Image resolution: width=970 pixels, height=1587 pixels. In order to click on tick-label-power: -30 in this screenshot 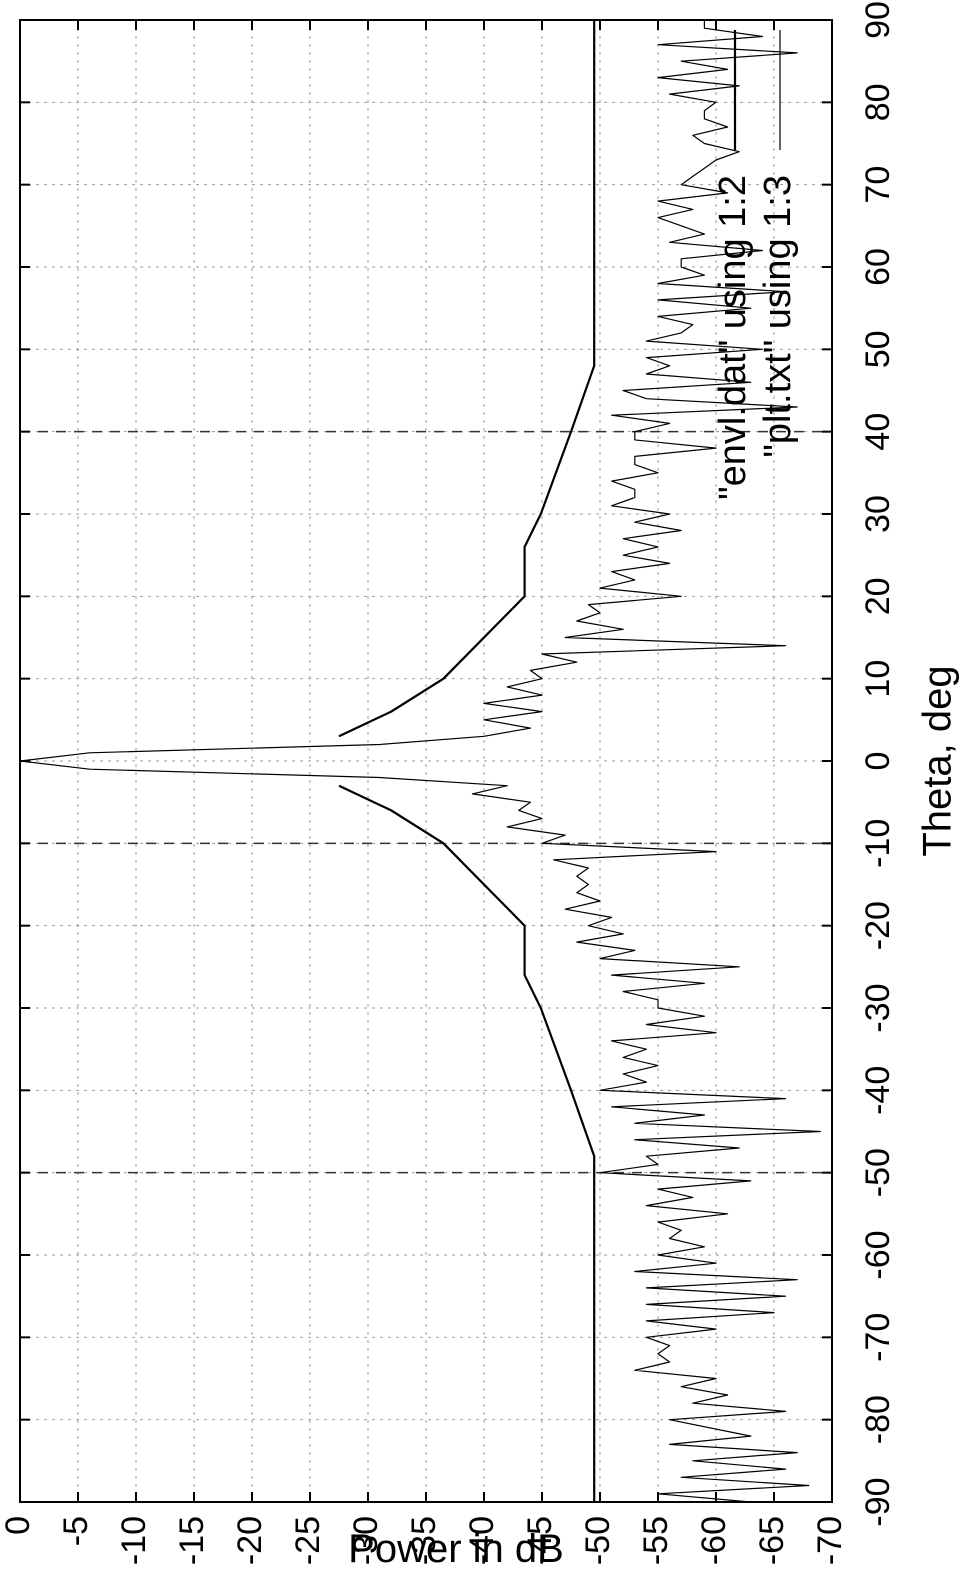, I will do `click(366, 1540)`.